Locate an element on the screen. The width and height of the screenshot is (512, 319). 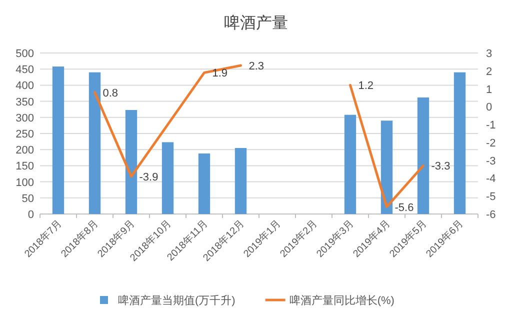
data-label: -5.6 is located at coordinates (404, 208).